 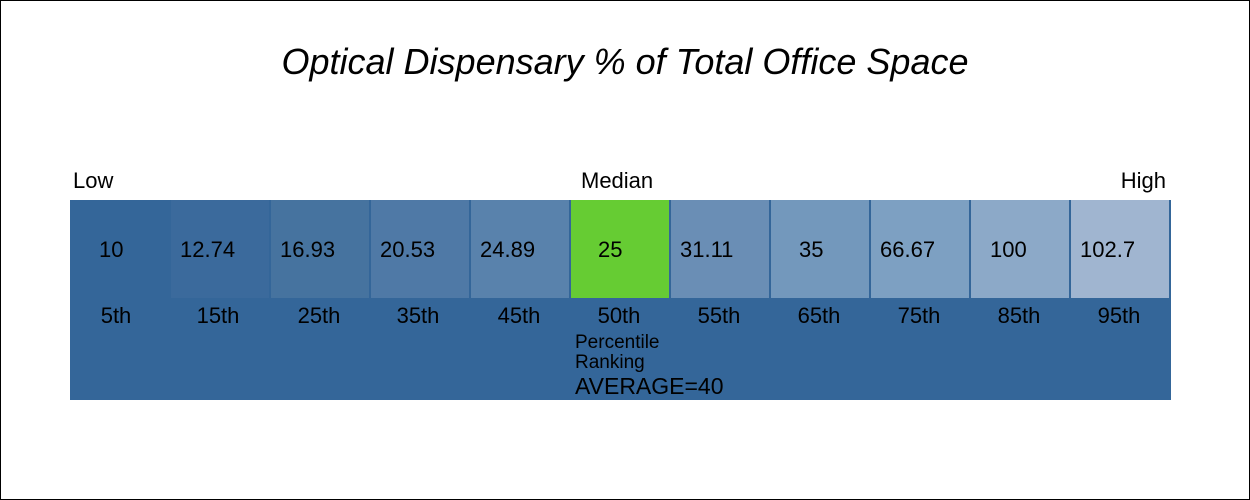 What do you see at coordinates (719, 315) in the screenshot?
I see `percentile-label: 55th` at bounding box center [719, 315].